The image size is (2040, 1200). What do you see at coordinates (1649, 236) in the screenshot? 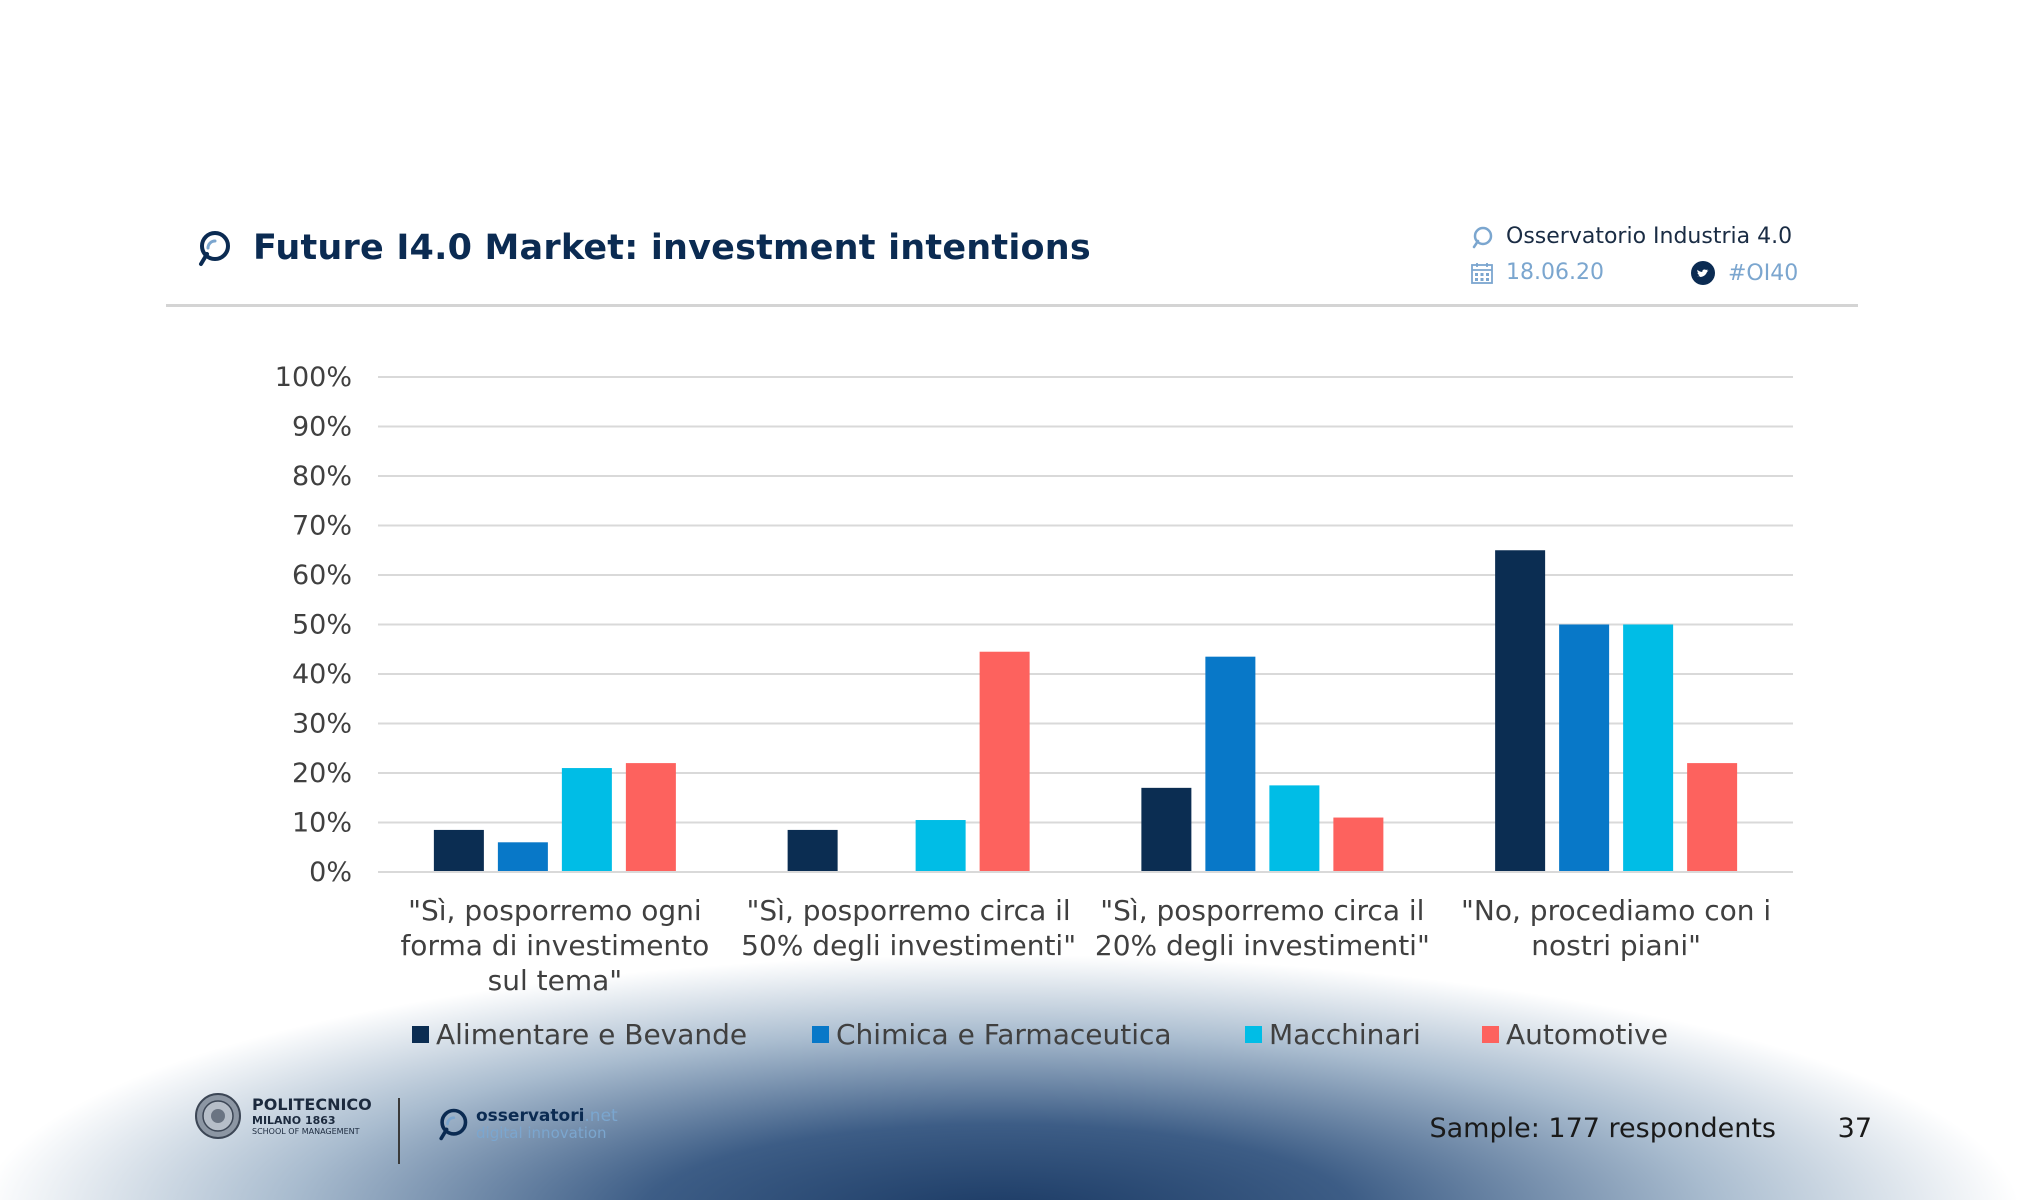
I see `organization-name: Osservatorio Industria 4.0` at bounding box center [1649, 236].